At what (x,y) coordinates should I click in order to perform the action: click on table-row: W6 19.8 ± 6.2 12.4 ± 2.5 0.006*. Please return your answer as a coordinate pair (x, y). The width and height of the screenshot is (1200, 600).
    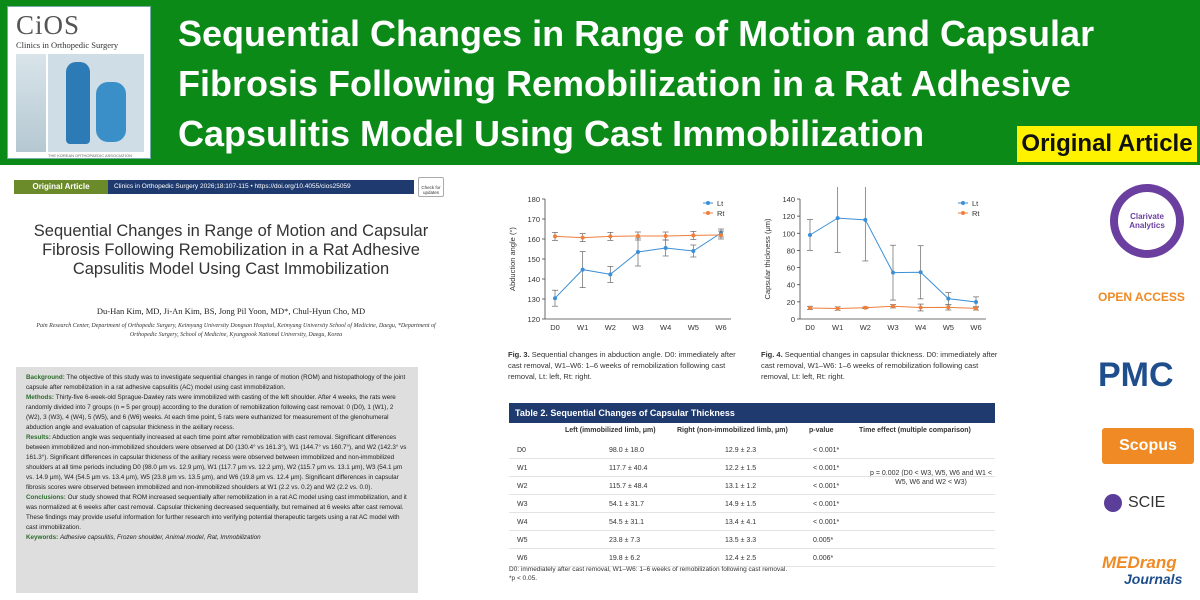
    Looking at the image, I should click on (752, 558).